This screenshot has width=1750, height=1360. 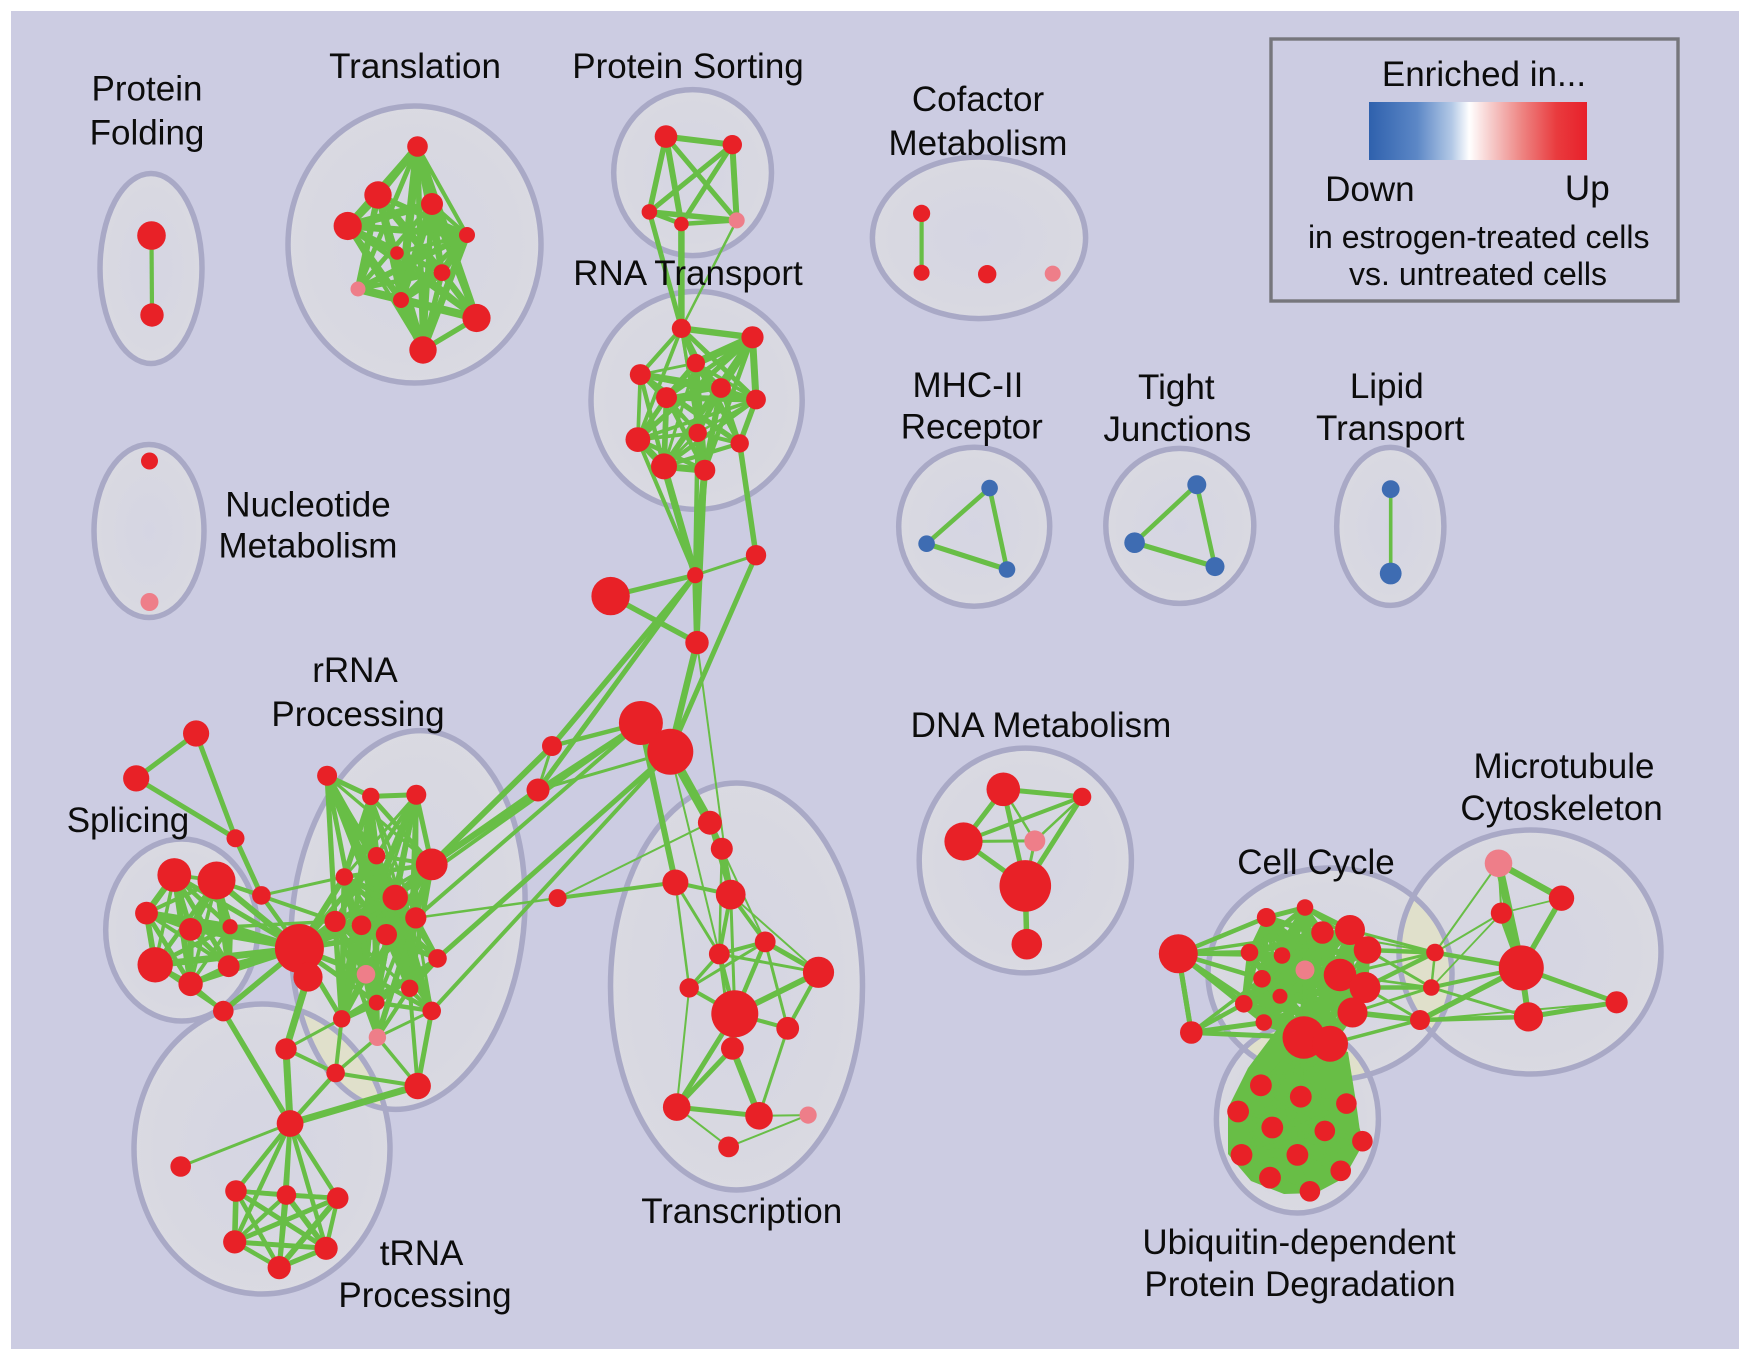 I want to click on svg-text: in estrogen-treated cells, so click(x=1479, y=237).